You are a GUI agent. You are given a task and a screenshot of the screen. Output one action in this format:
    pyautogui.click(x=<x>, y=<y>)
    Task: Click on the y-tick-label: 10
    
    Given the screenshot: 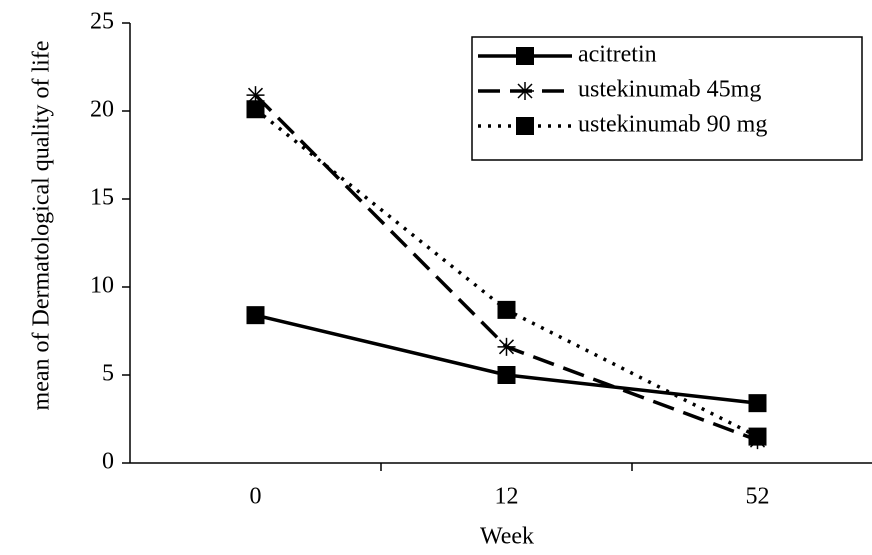 What is the action you would take?
    pyautogui.click(x=102, y=286)
    